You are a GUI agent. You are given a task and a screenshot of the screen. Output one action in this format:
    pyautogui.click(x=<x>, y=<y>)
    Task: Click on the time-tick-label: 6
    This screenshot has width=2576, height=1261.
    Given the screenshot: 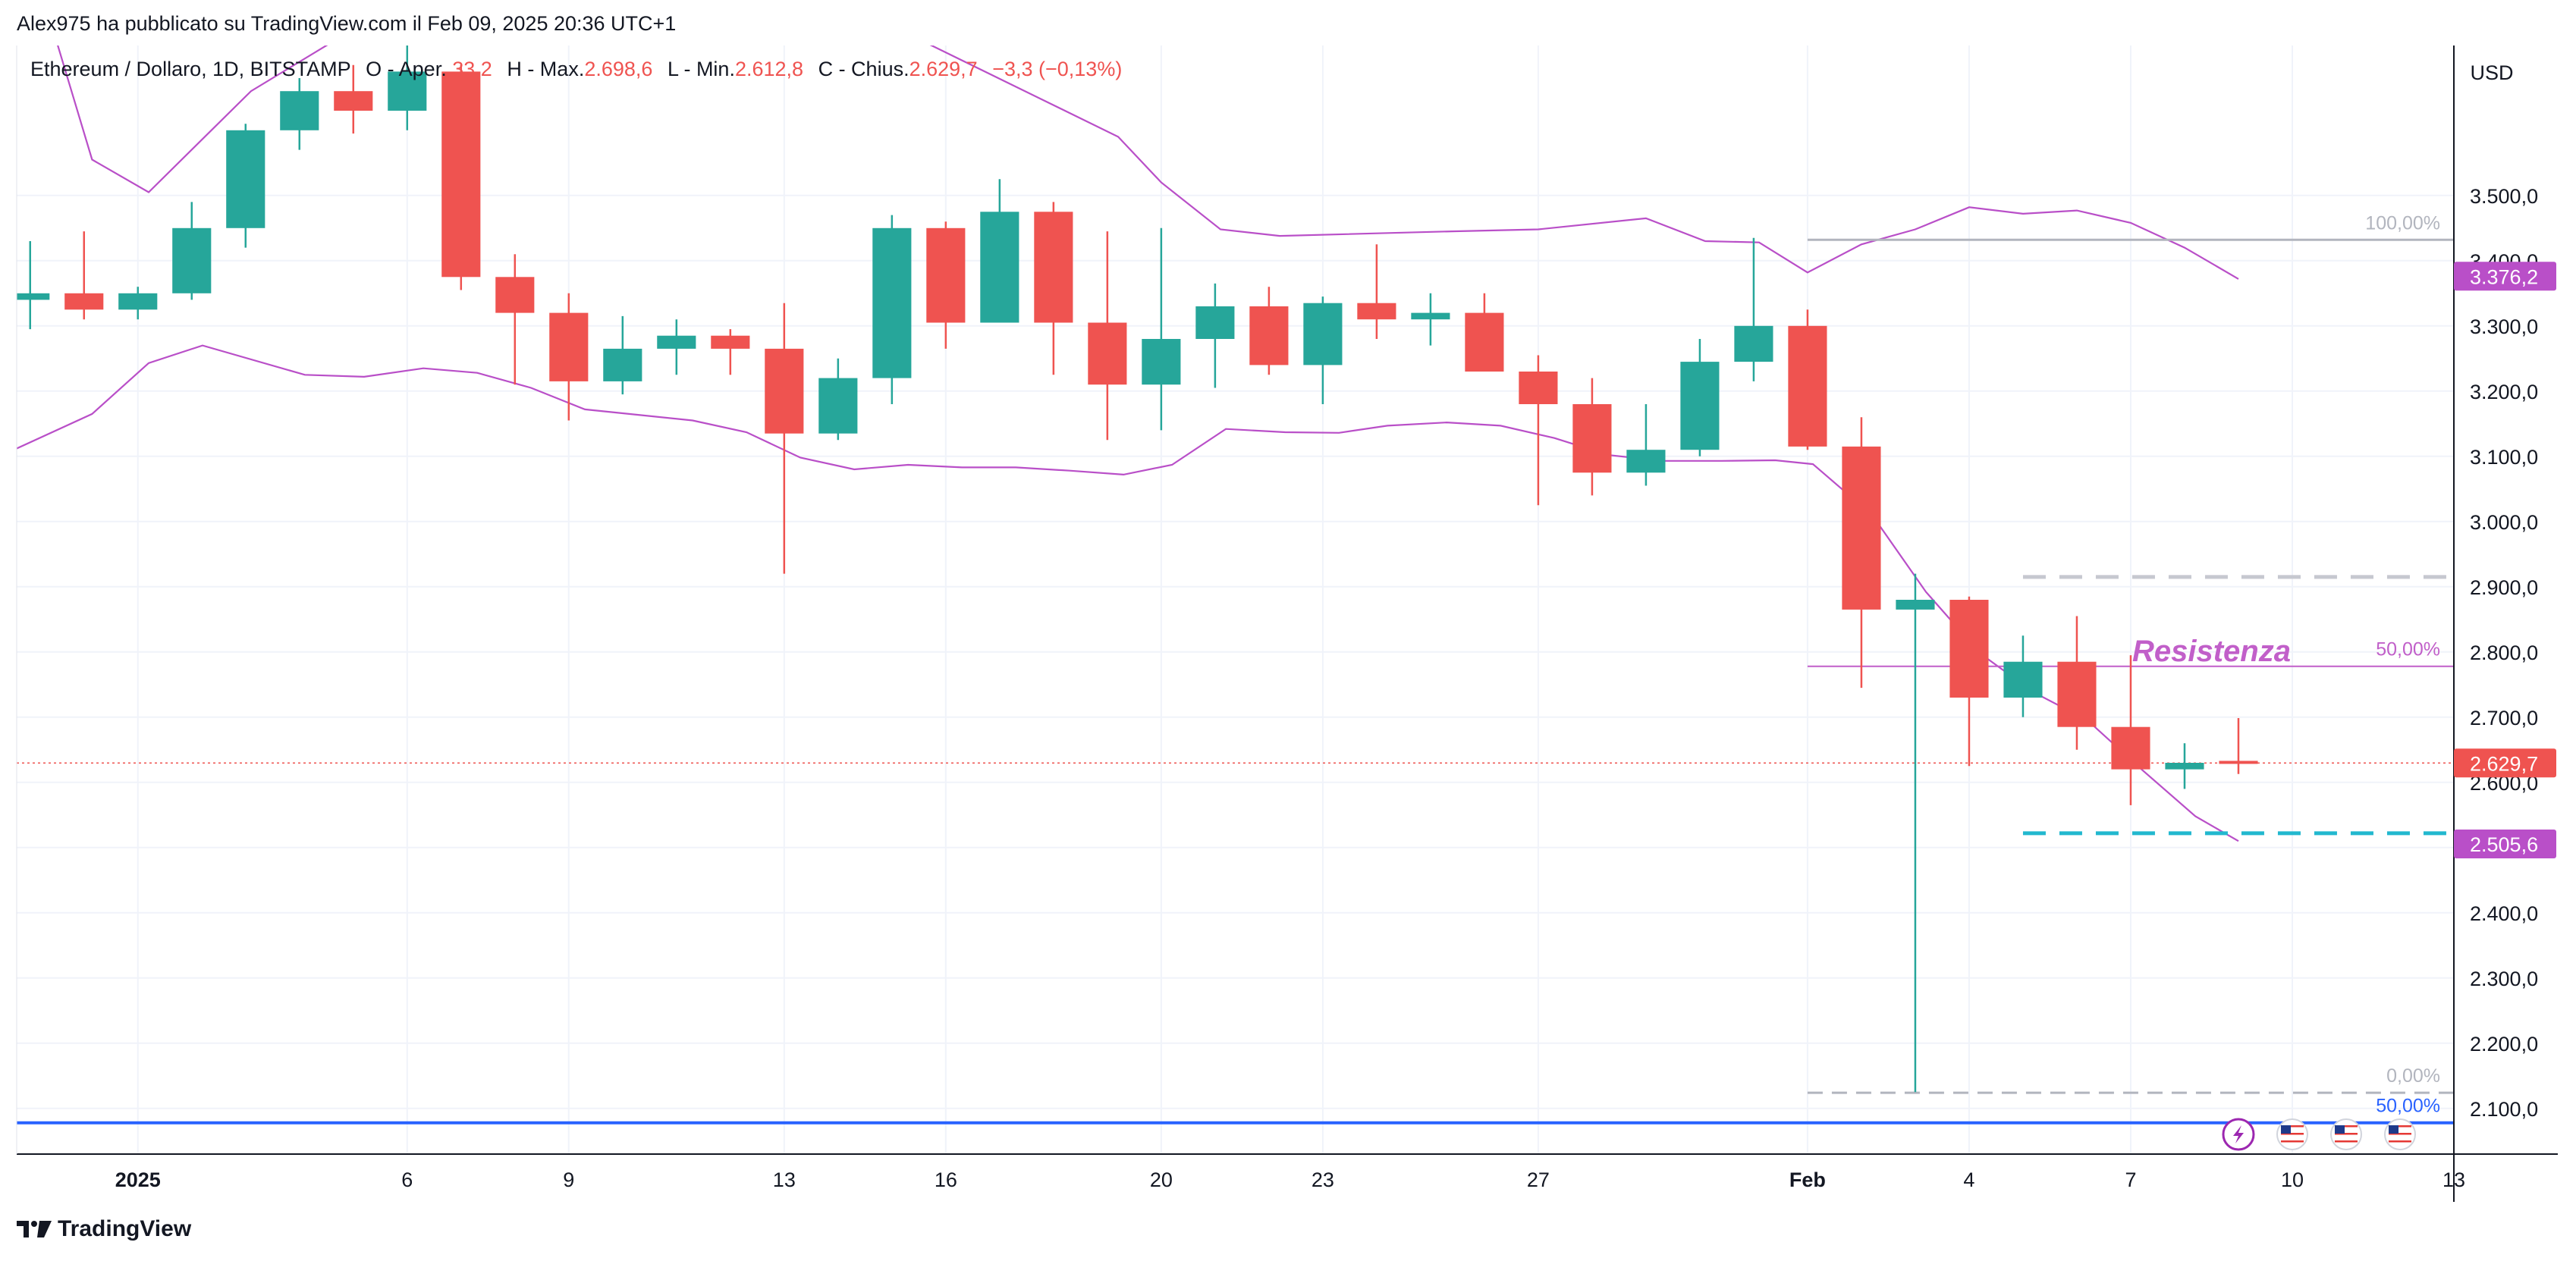 What is the action you would take?
    pyautogui.click(x=407, y=1179)
    